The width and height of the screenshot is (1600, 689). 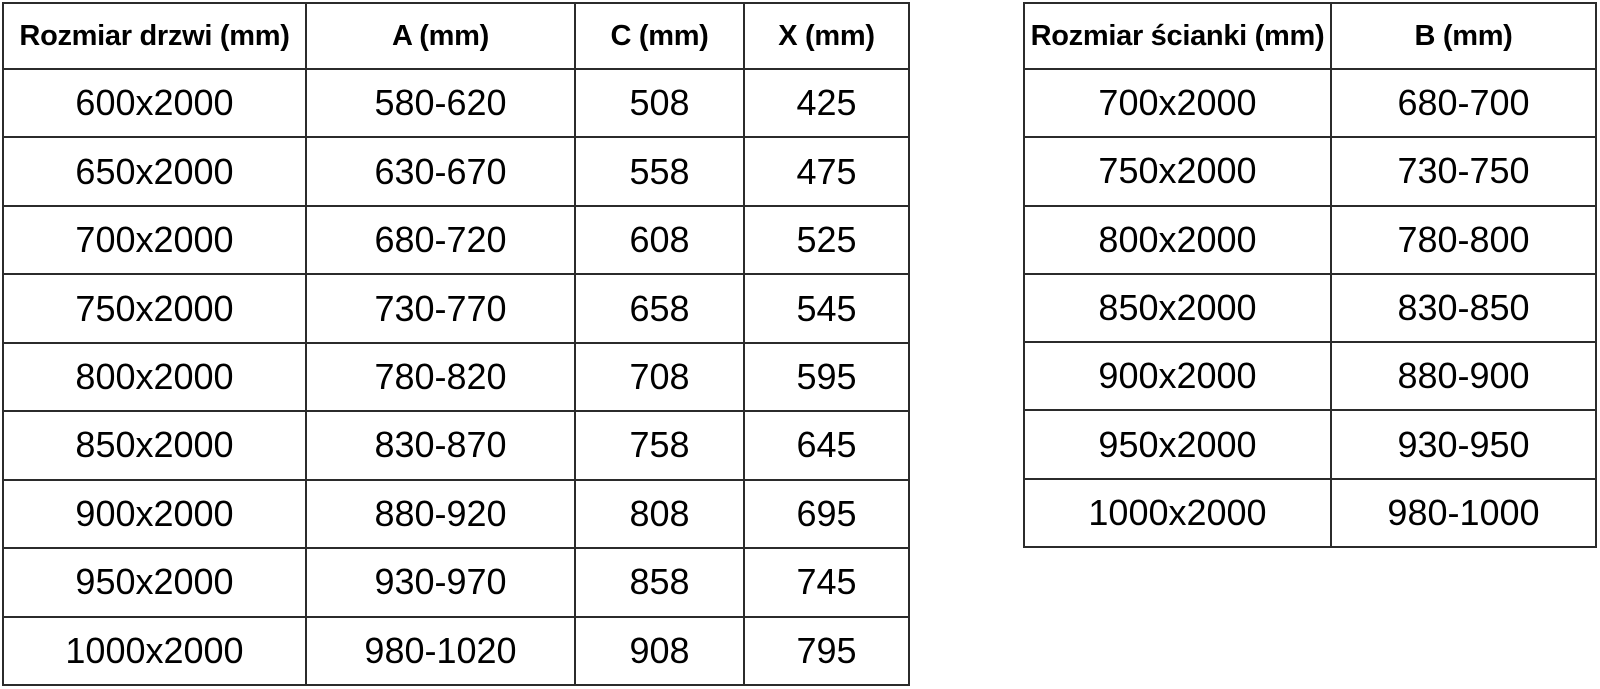 I want to click on table-cell: 630-670, so click(x=440, y=171).